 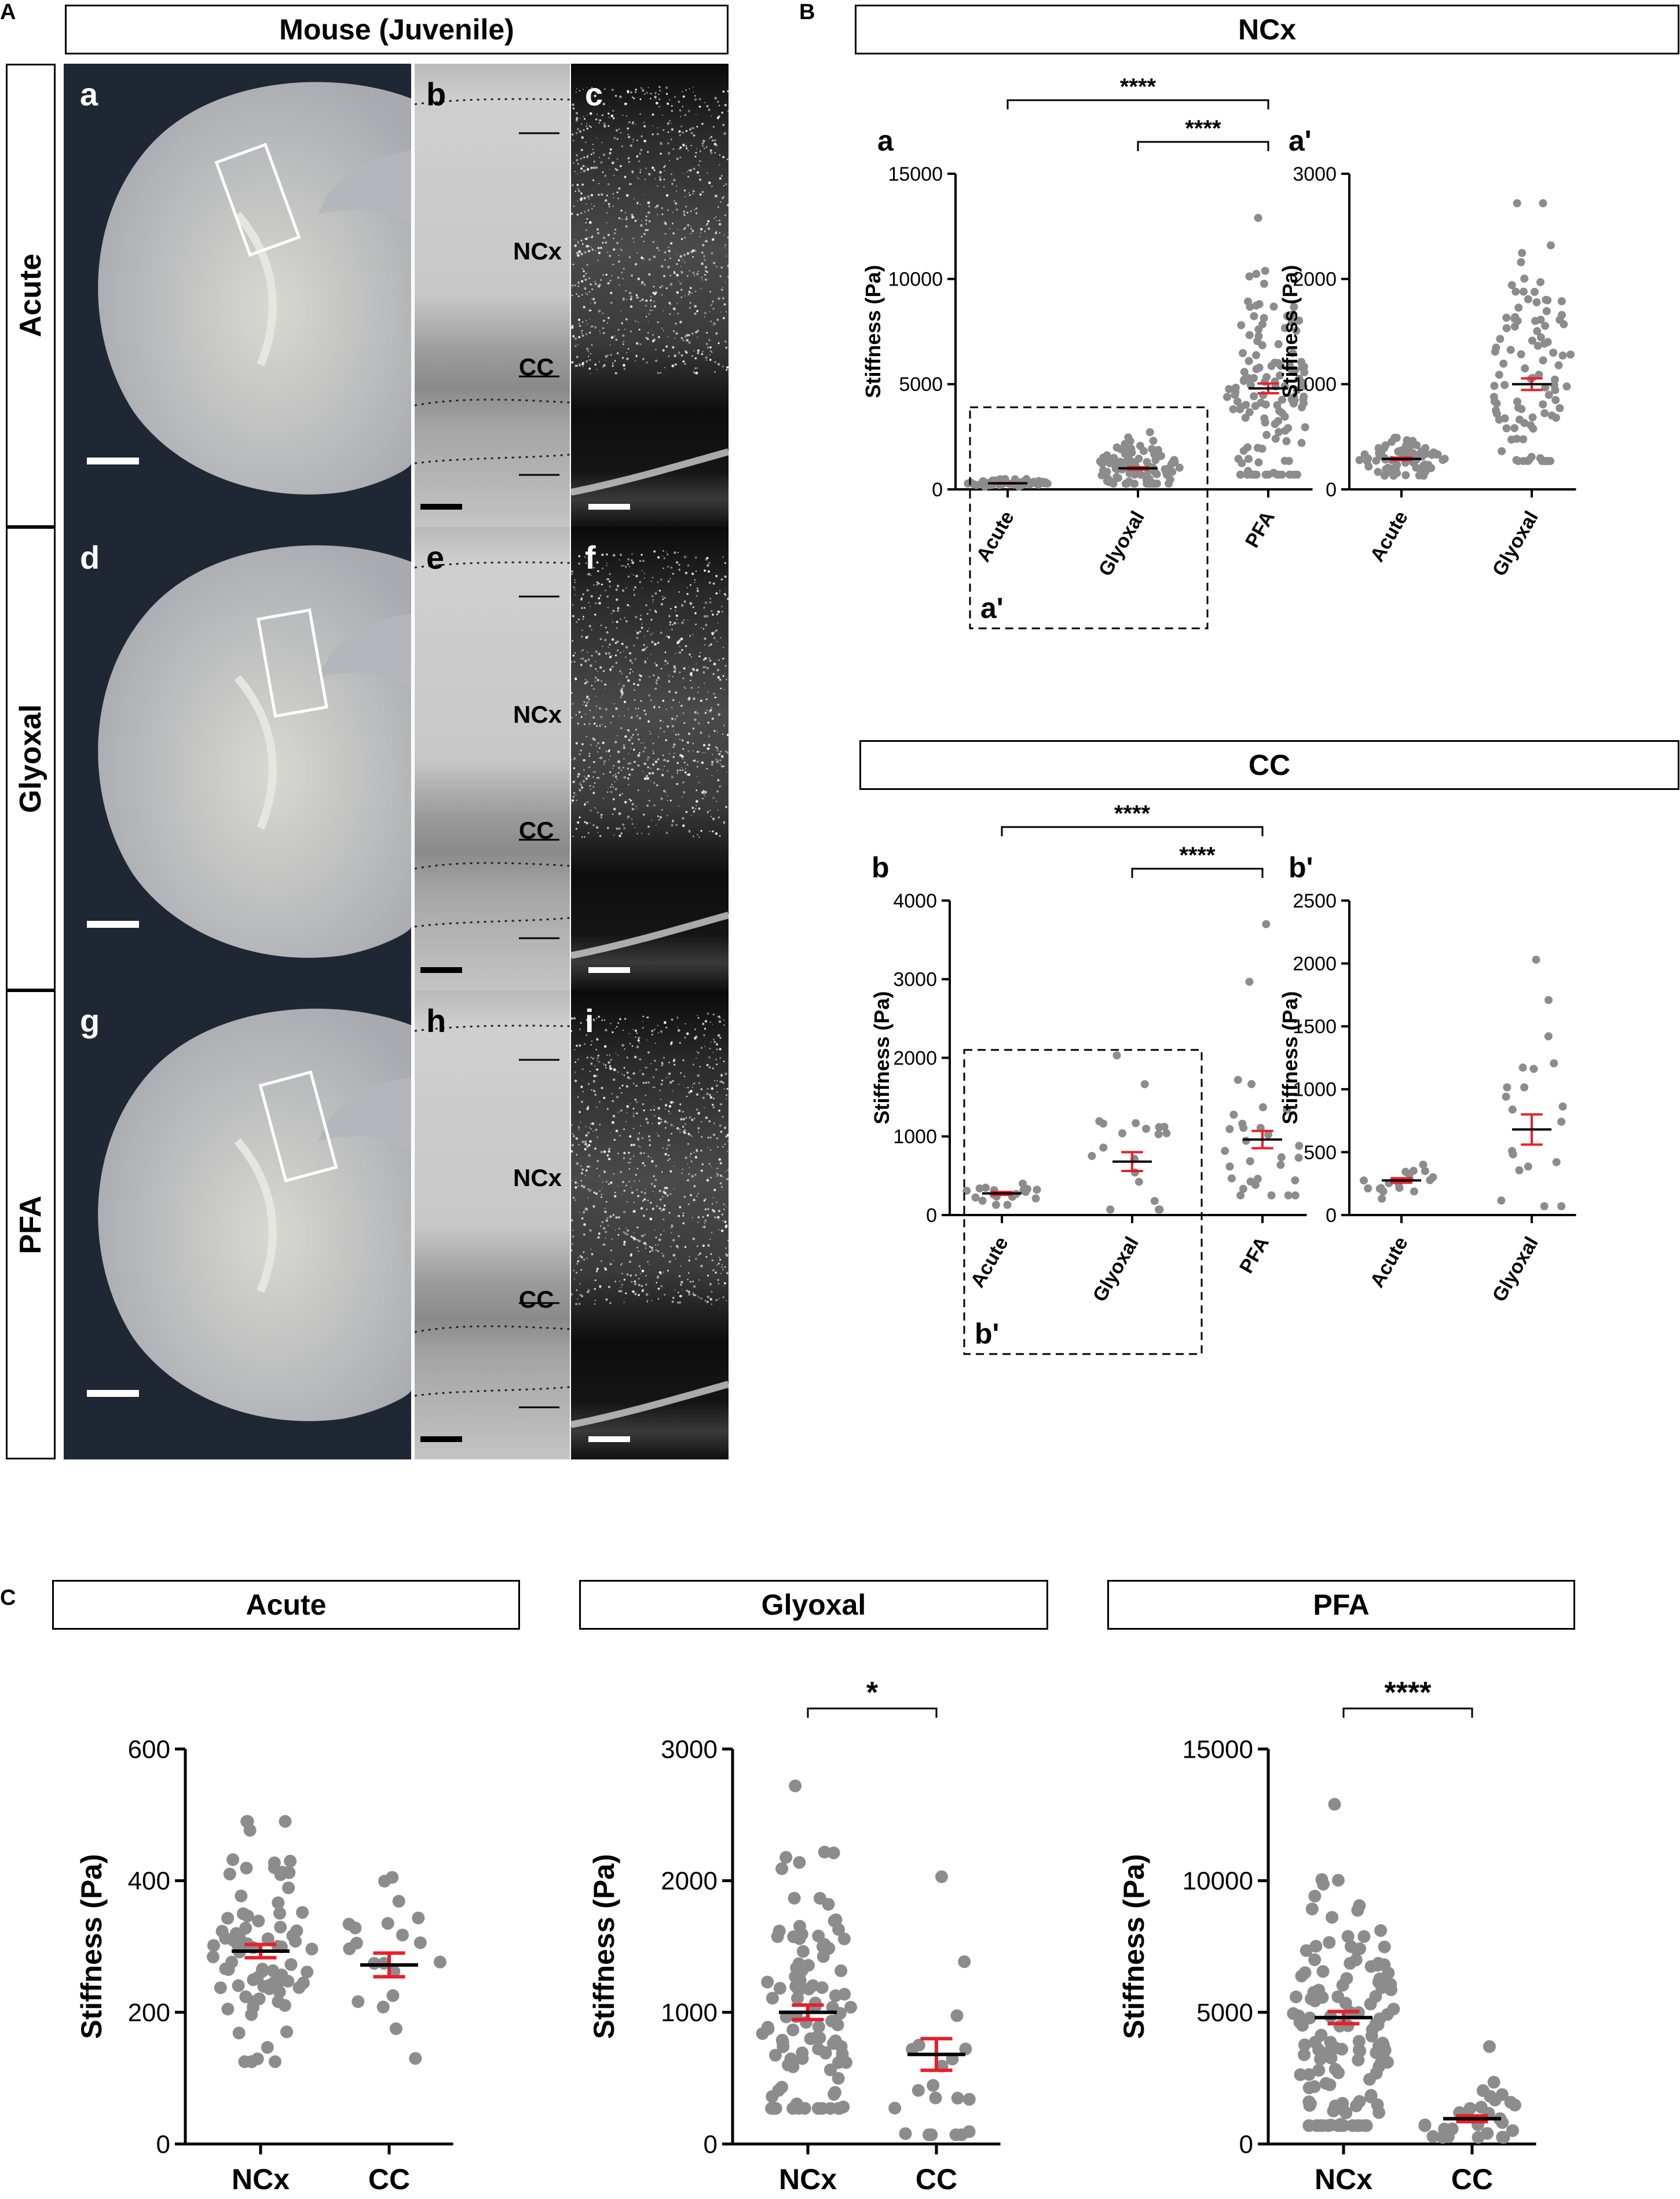 What do you see at coordinates (397, 29) in the screenshot?
I see `panel-a-title: Mouse (Juvenile)` at bounding box center [397, 29].